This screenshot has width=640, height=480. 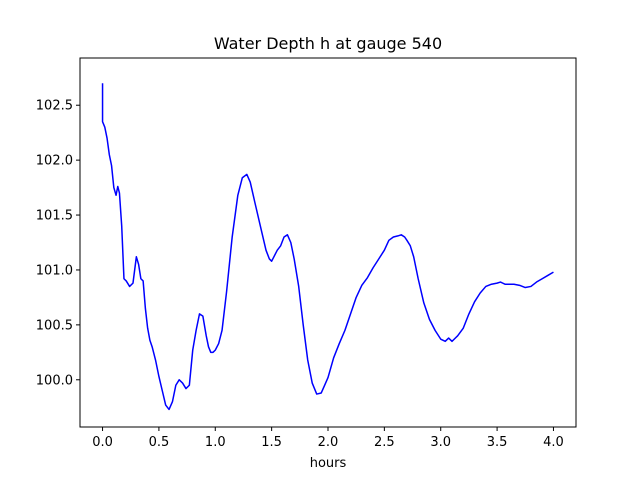 What do you see at coordinates (328, 442) in the screenshot?
I see `x-tick-label: 2.0` at bounding box center [328, 442].